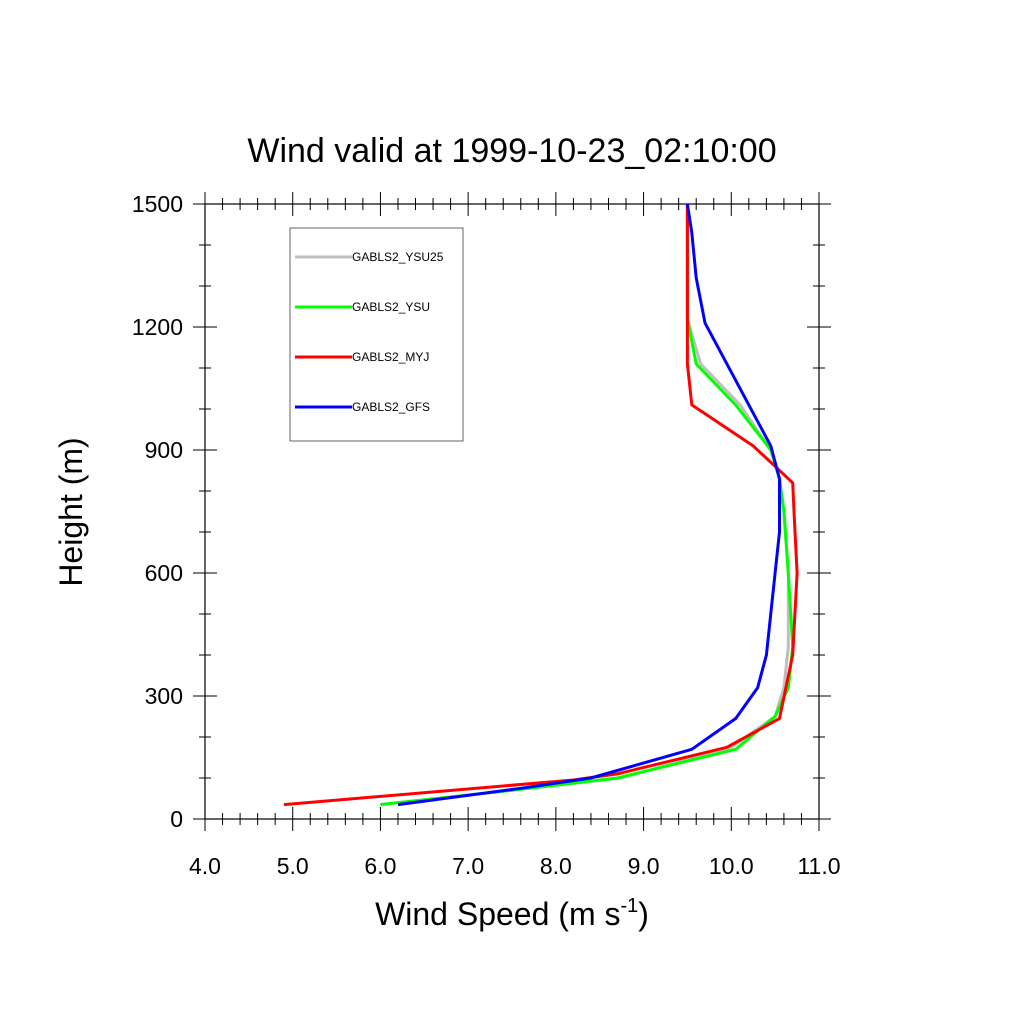 This screenshot has height=1024, width=1024. I want to click on x-tick-label: 6.0, so click(380, 866).